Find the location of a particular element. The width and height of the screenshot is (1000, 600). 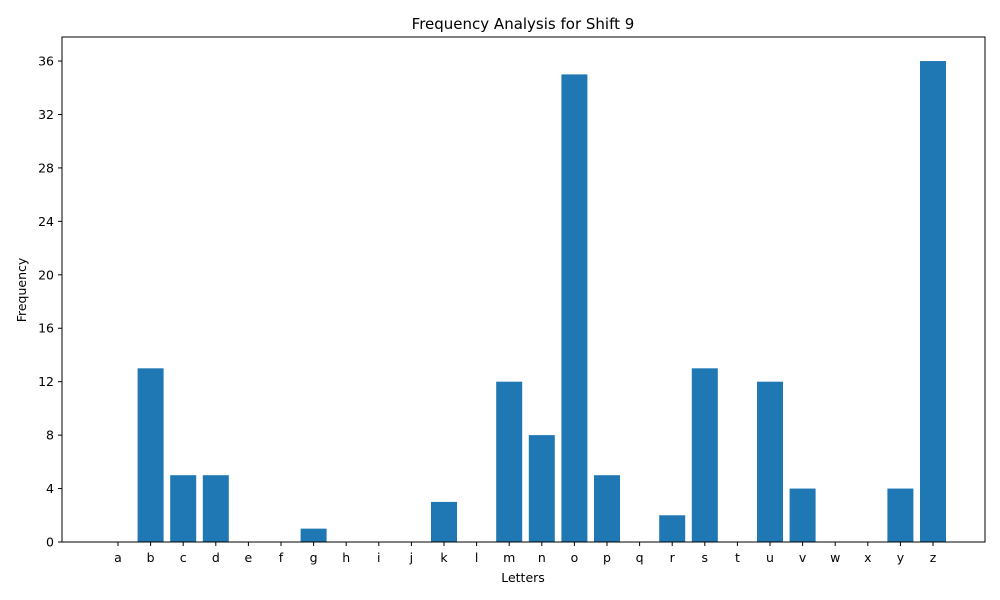

y-tick-label-0: 0 is located at coordinates (50, 542).